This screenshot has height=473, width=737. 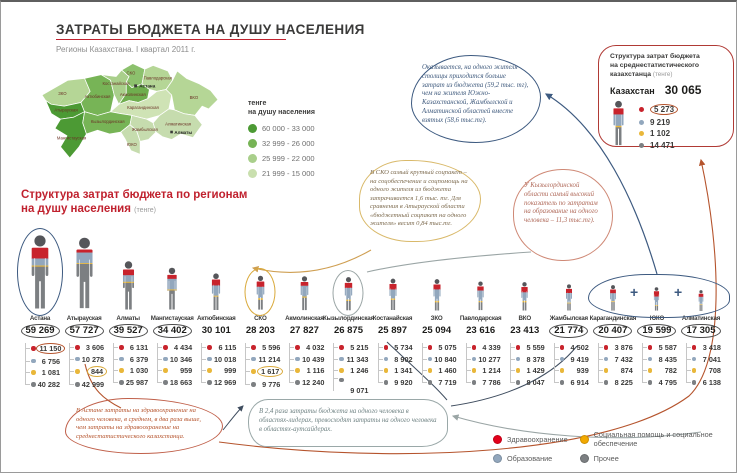 I want to click on region-values: 5 596 11 214 1 617 9 776, so click(x=261, y=364).